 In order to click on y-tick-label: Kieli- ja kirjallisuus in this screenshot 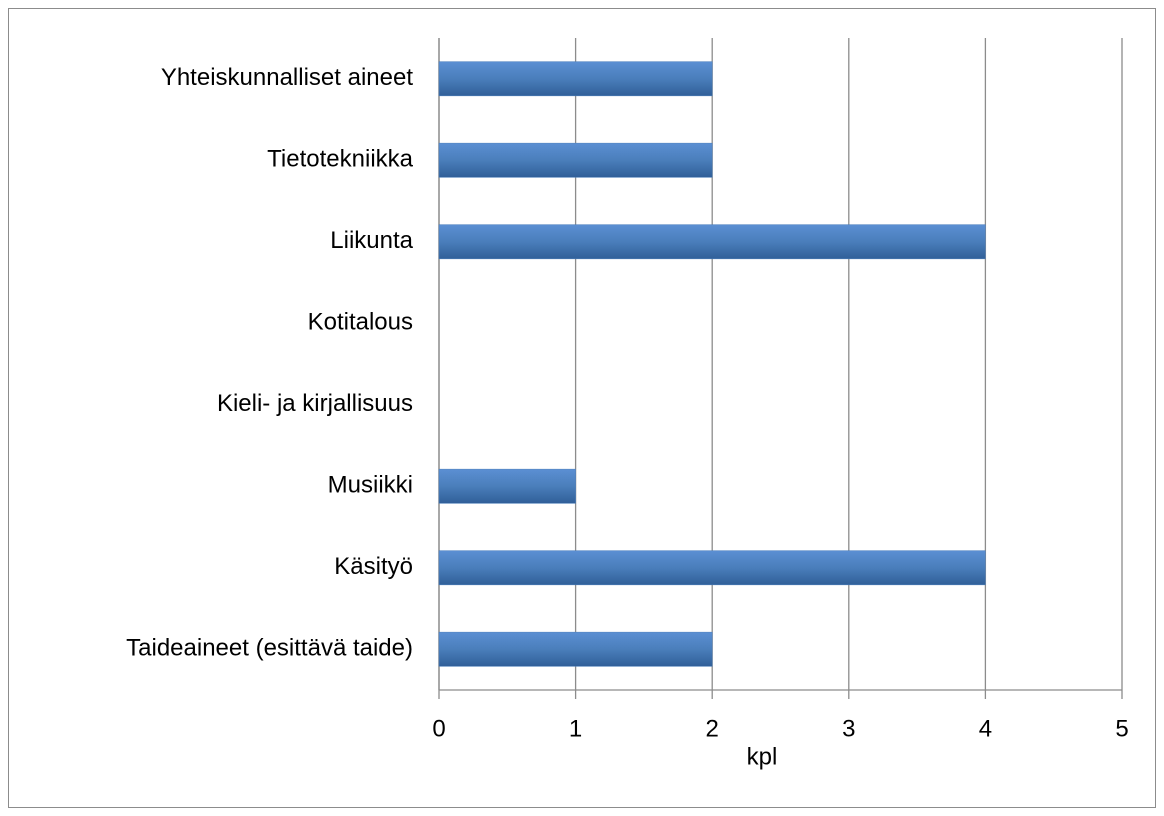, I will do `click(315, 403)`.